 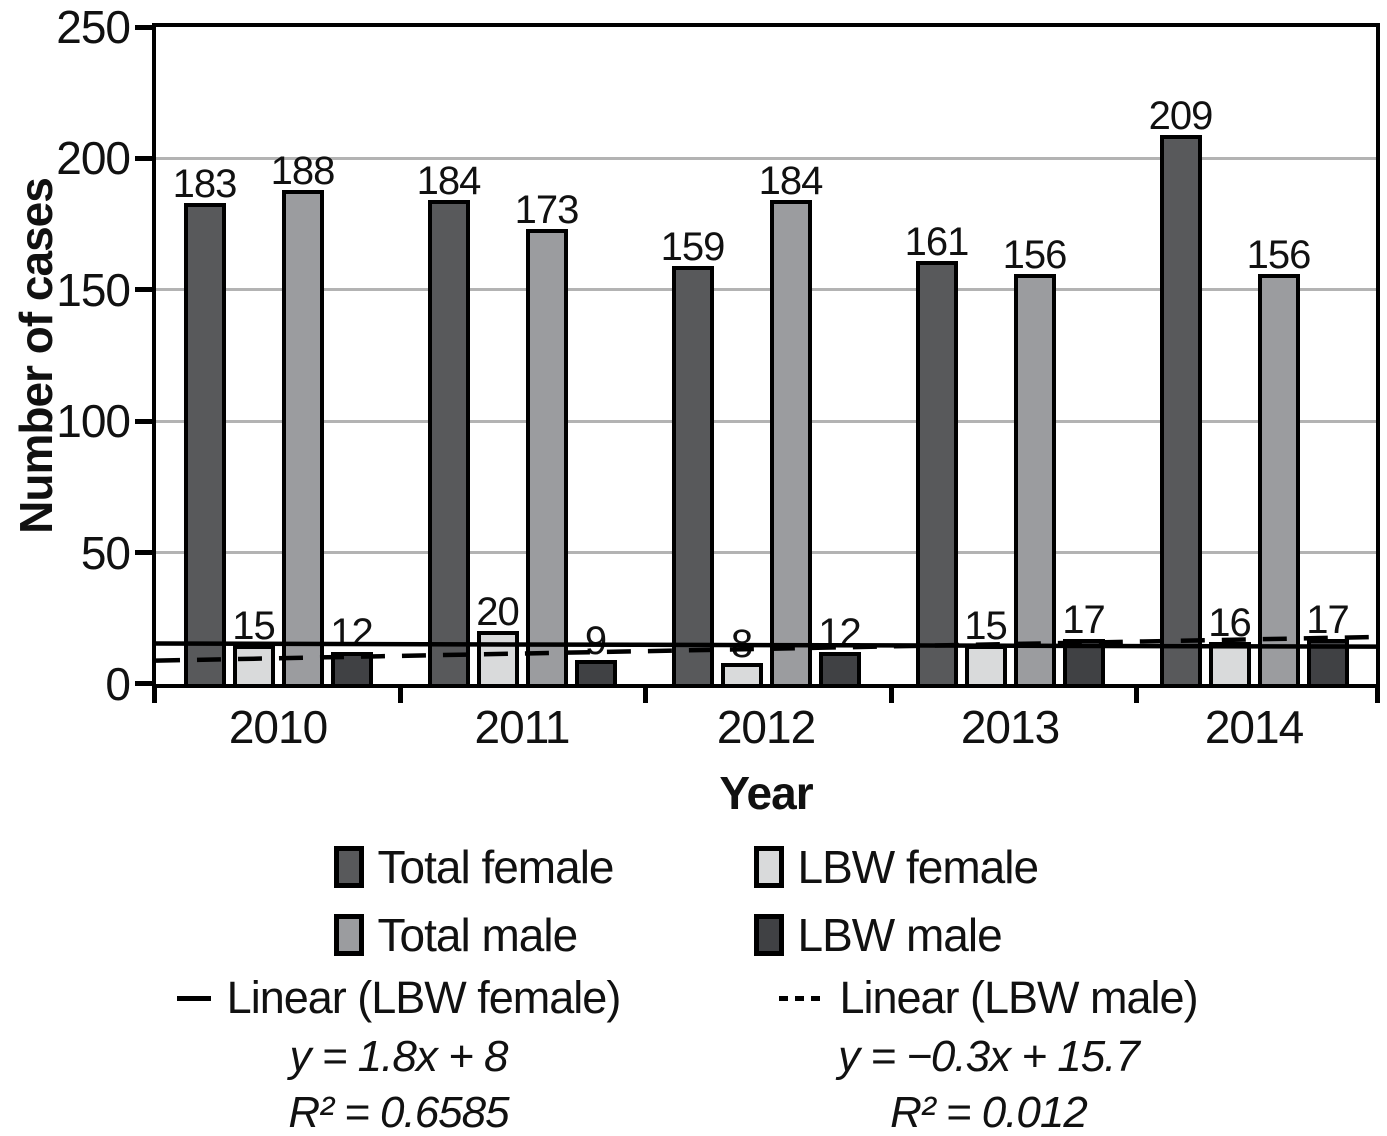 What do you see at coordinates (1010, 727) in the screenshot?
I see `x-tick-label-2013: 2013` at bounding box center [1010, 727].